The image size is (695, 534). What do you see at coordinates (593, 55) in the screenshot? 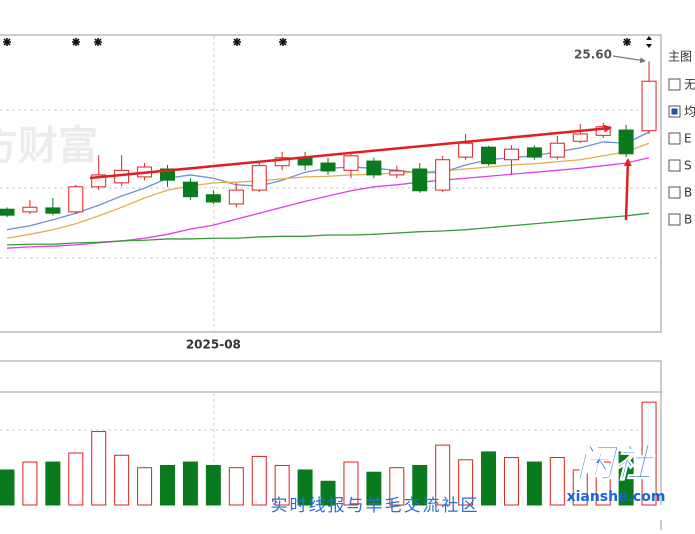
I see `high-label: 25.60` at bounding box center [593, 55].